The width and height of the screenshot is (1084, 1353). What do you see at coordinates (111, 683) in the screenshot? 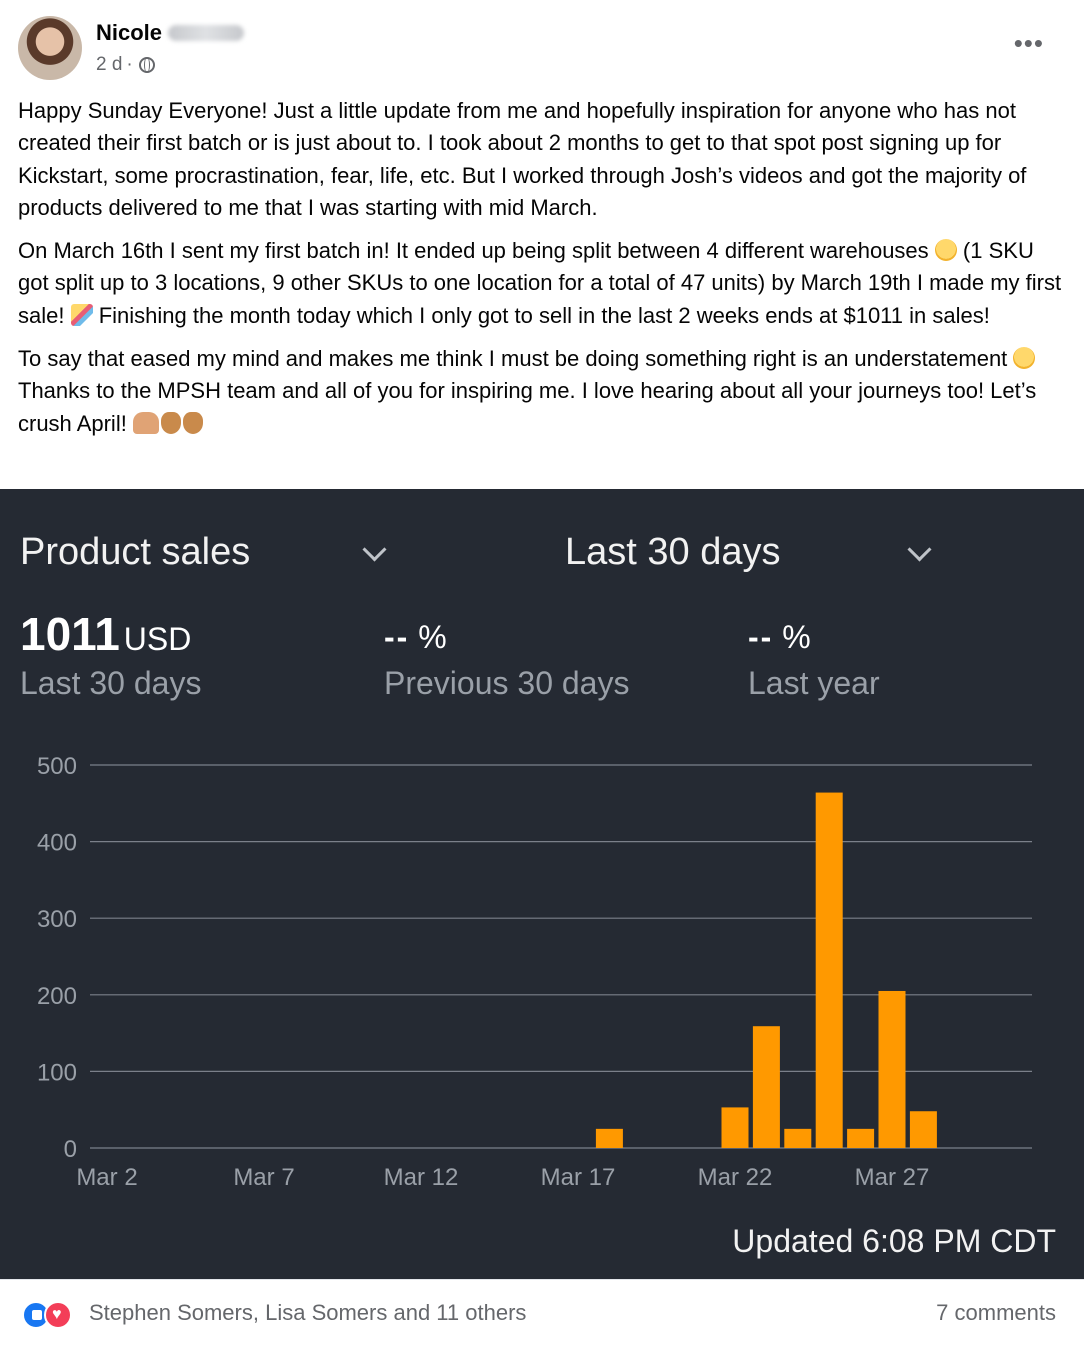
I see `total-sales-caption: Last 30 days` at bounding box center [111, 683].